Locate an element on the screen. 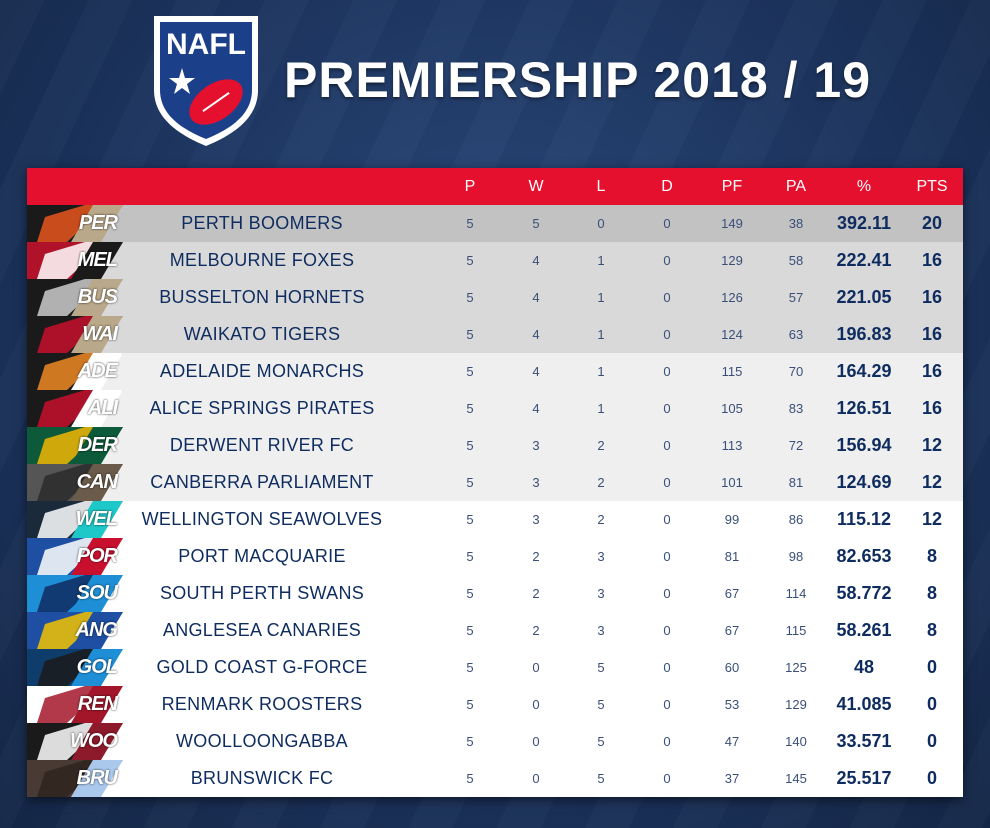  cell-pct: 41.085 is located at coordinates (864, 704).